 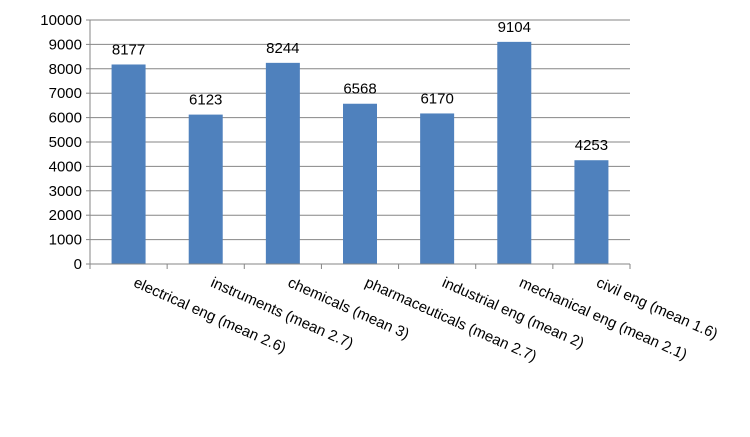 What do you see at coordinates (591, 145) in the screenshot?
I see `data-label: 4253` at bounding box center [591, 145].